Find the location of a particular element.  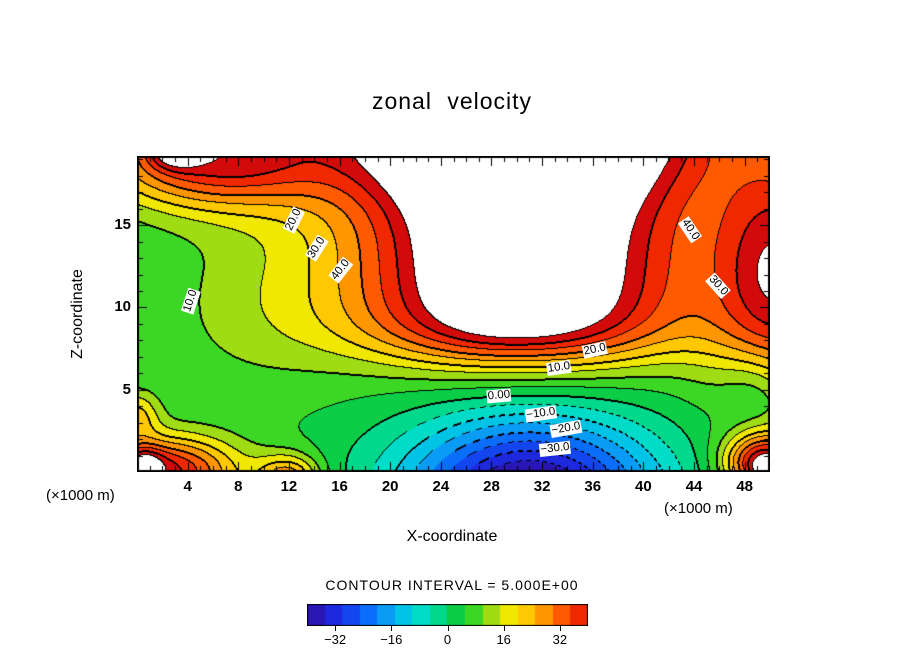

x-axis-title: X-coordinate is located at coordinates (452, 536).